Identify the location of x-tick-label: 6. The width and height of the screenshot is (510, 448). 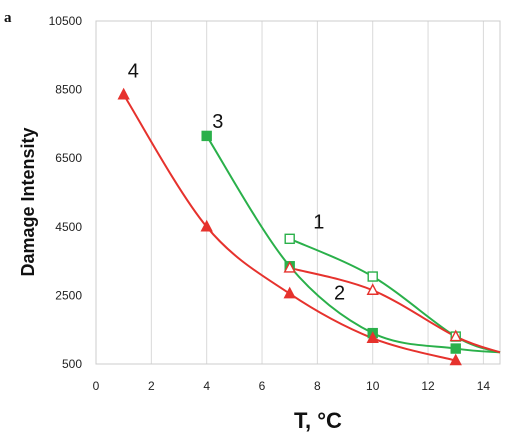
(262, 386).